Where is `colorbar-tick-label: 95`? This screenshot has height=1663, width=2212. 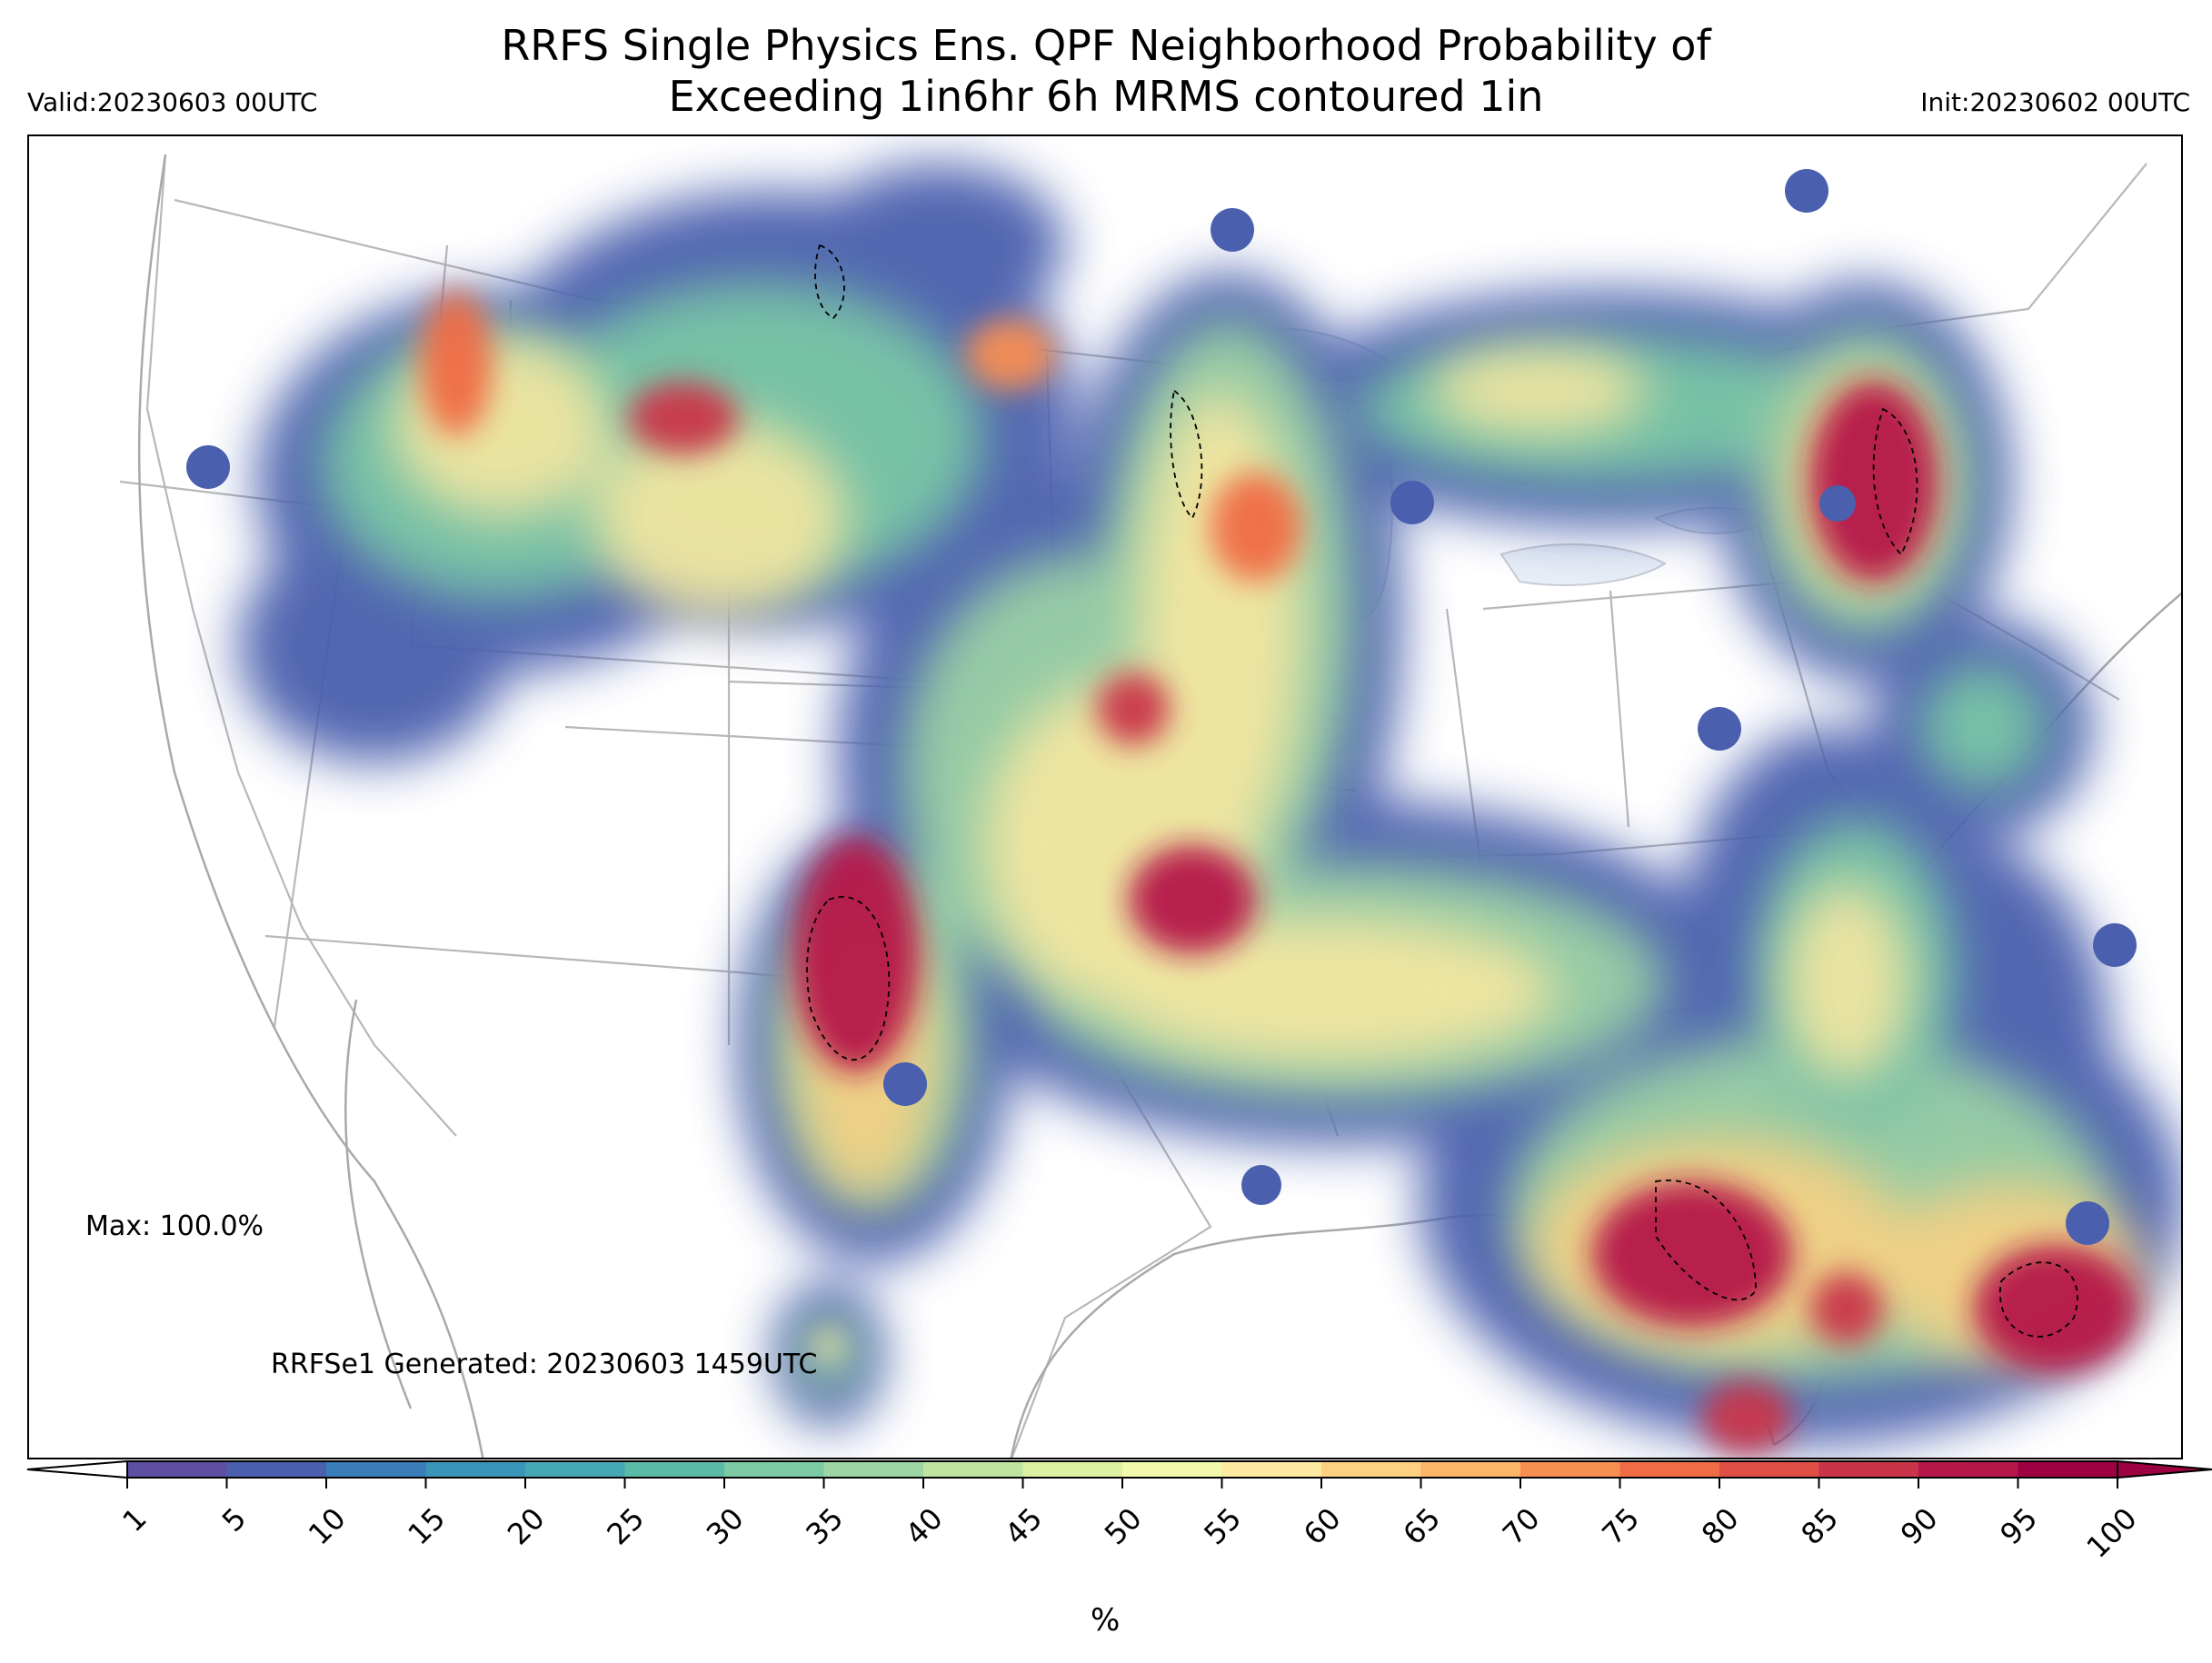 colorbar-tick-label: 95 is located at coordinates (2018, 1526).